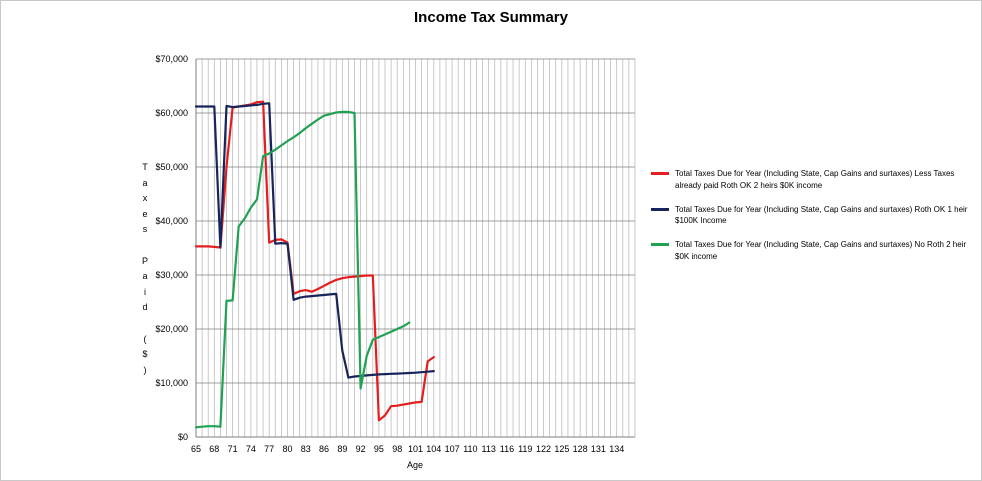 The height and width of the screenshot is (481, 982). Describe the element at coordinates (598, 449) in the screenshot. I see `x-tick-label: 131` at that location.